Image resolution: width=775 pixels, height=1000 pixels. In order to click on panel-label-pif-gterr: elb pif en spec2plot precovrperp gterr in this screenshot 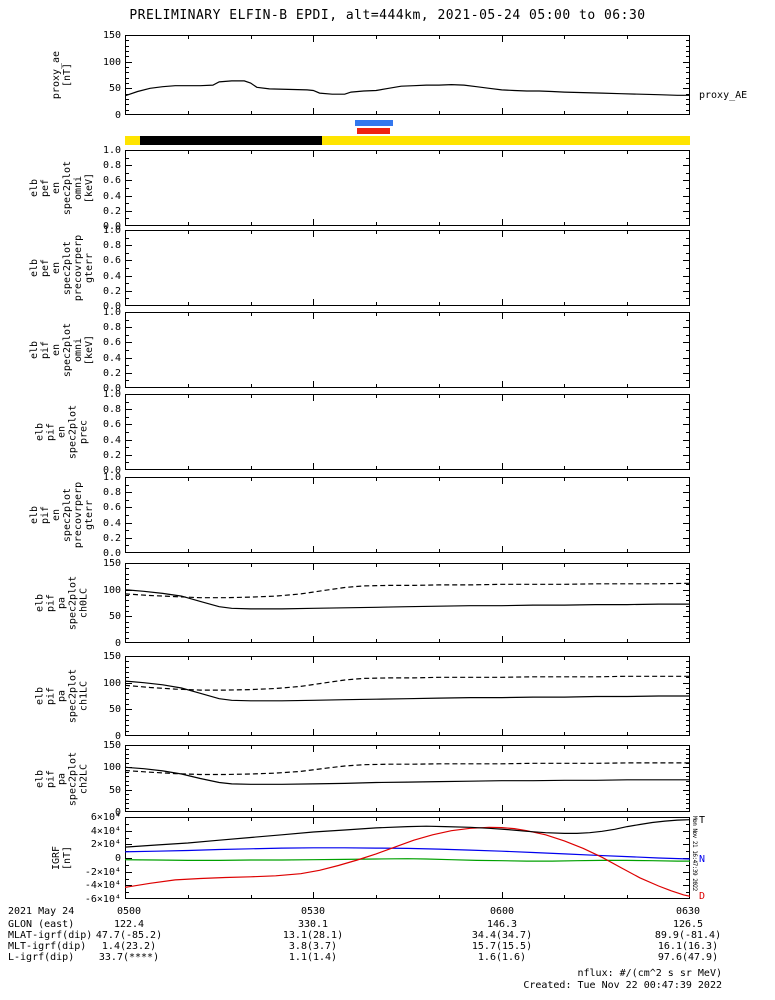, I will do `click(62, 515)`.